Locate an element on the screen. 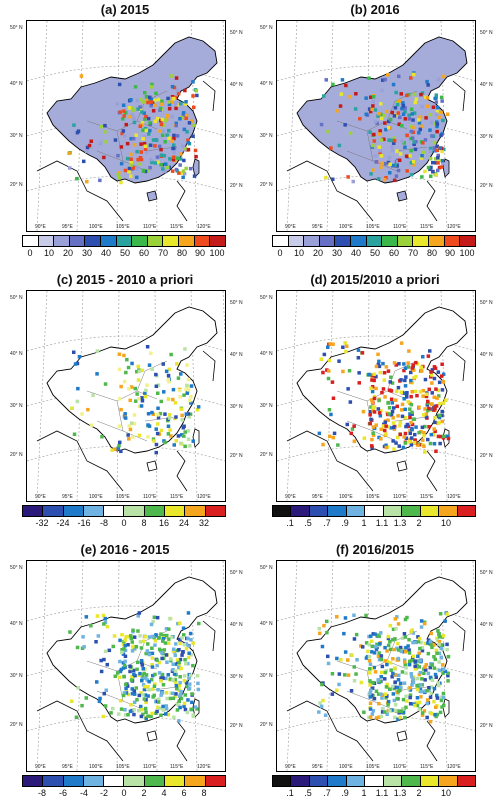 Image resolution: width=500 pixels, height=808 pixels. colorbar-d is located at coordinates (374, 511).